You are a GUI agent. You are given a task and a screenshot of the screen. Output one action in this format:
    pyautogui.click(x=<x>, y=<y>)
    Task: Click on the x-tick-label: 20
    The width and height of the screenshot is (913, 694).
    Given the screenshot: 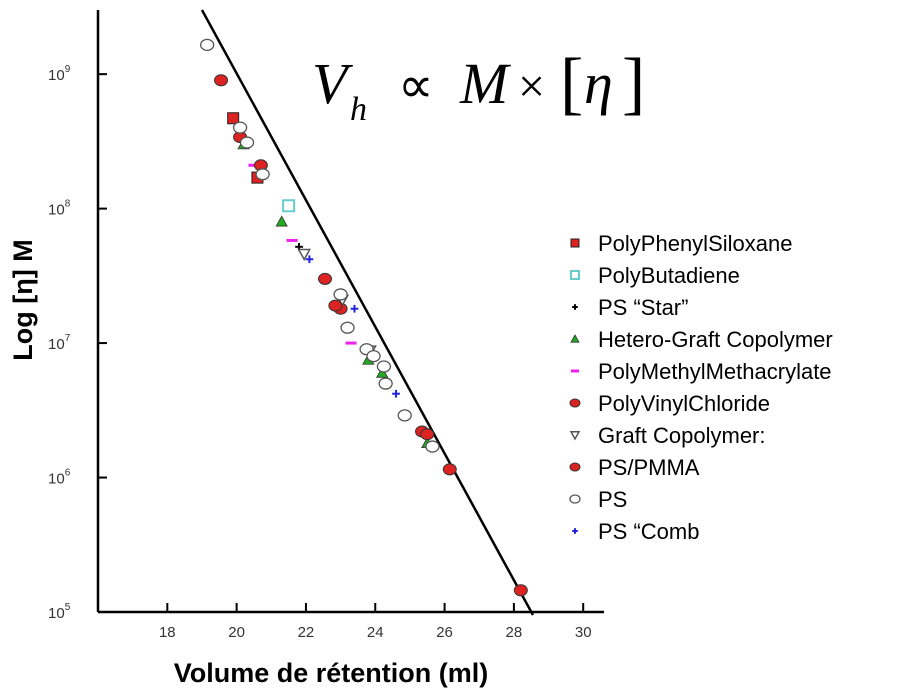 What is the action you would take?
    pyautogui.click(x=236, y=632)
    